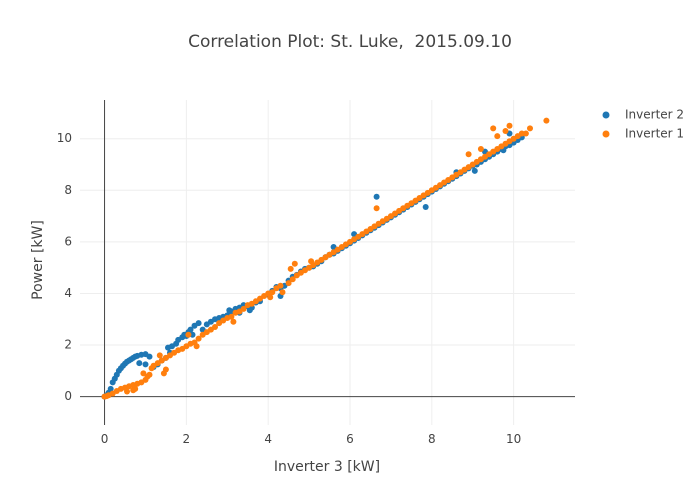  I want to click on x-axis-title: Inverter 3 [kW], so click(327, 467).